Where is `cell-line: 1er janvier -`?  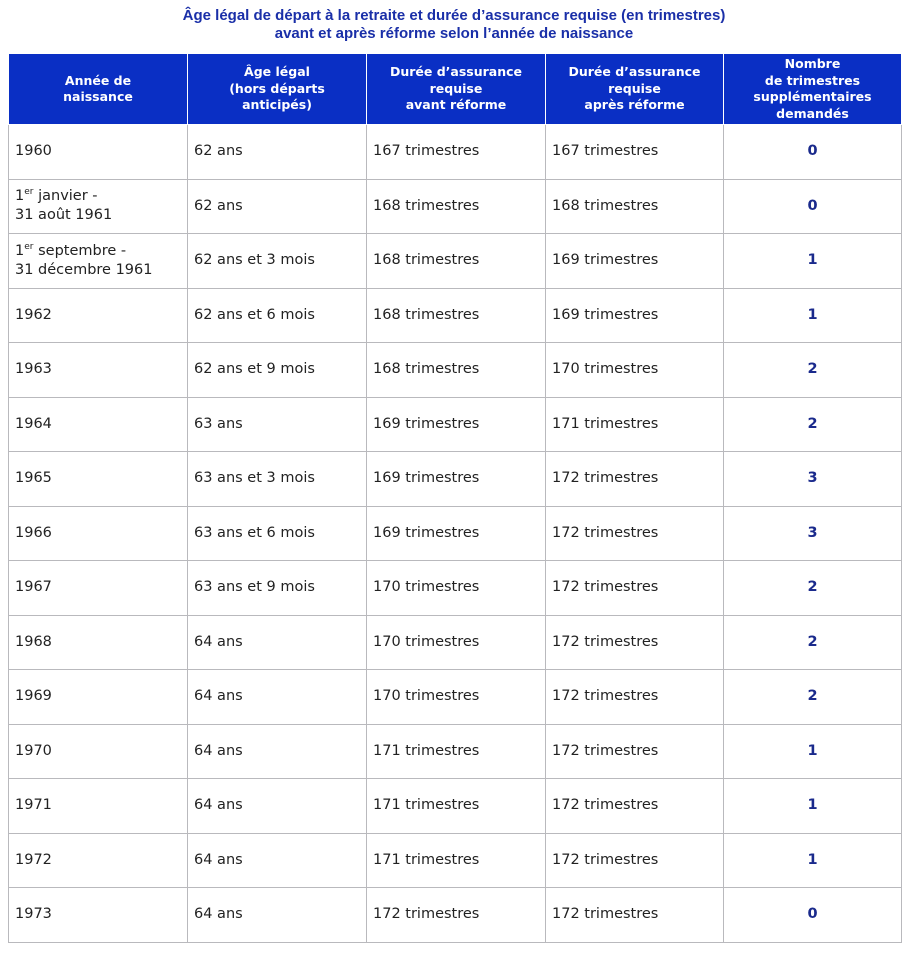
cell-line: 1er janvier - is located at coordinates (98, 196).